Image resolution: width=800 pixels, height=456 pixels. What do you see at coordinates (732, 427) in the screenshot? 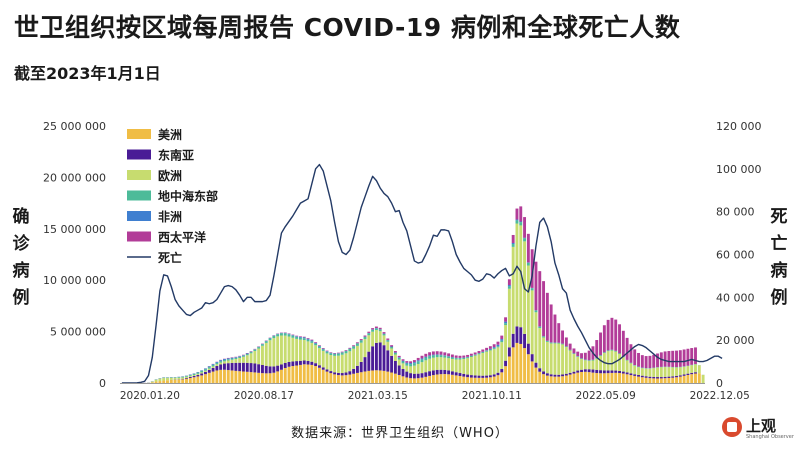
I see `logo-mark-icon` at bounding box center [732, 427].